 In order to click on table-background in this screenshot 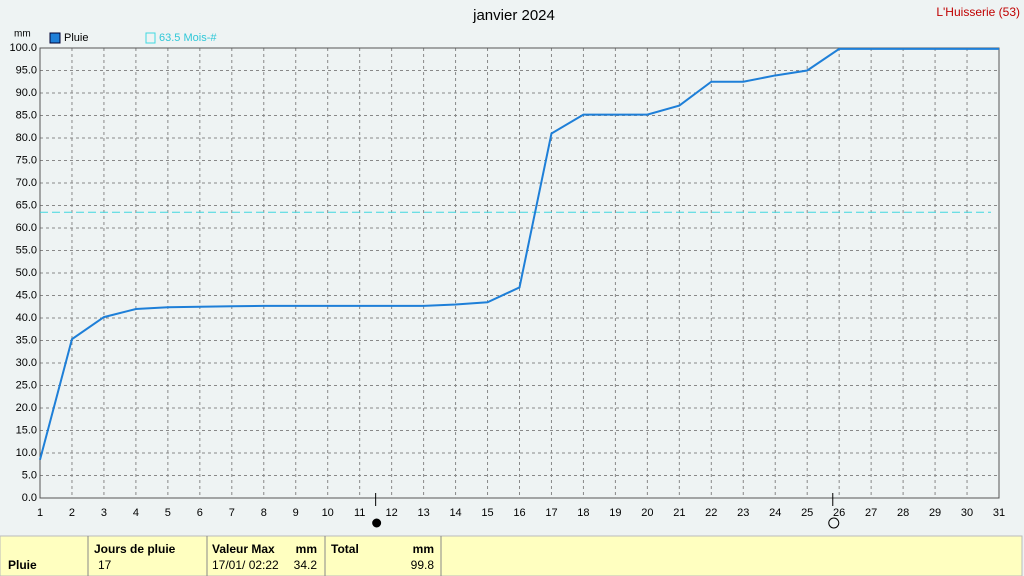, I will do `click(511, 555)`.